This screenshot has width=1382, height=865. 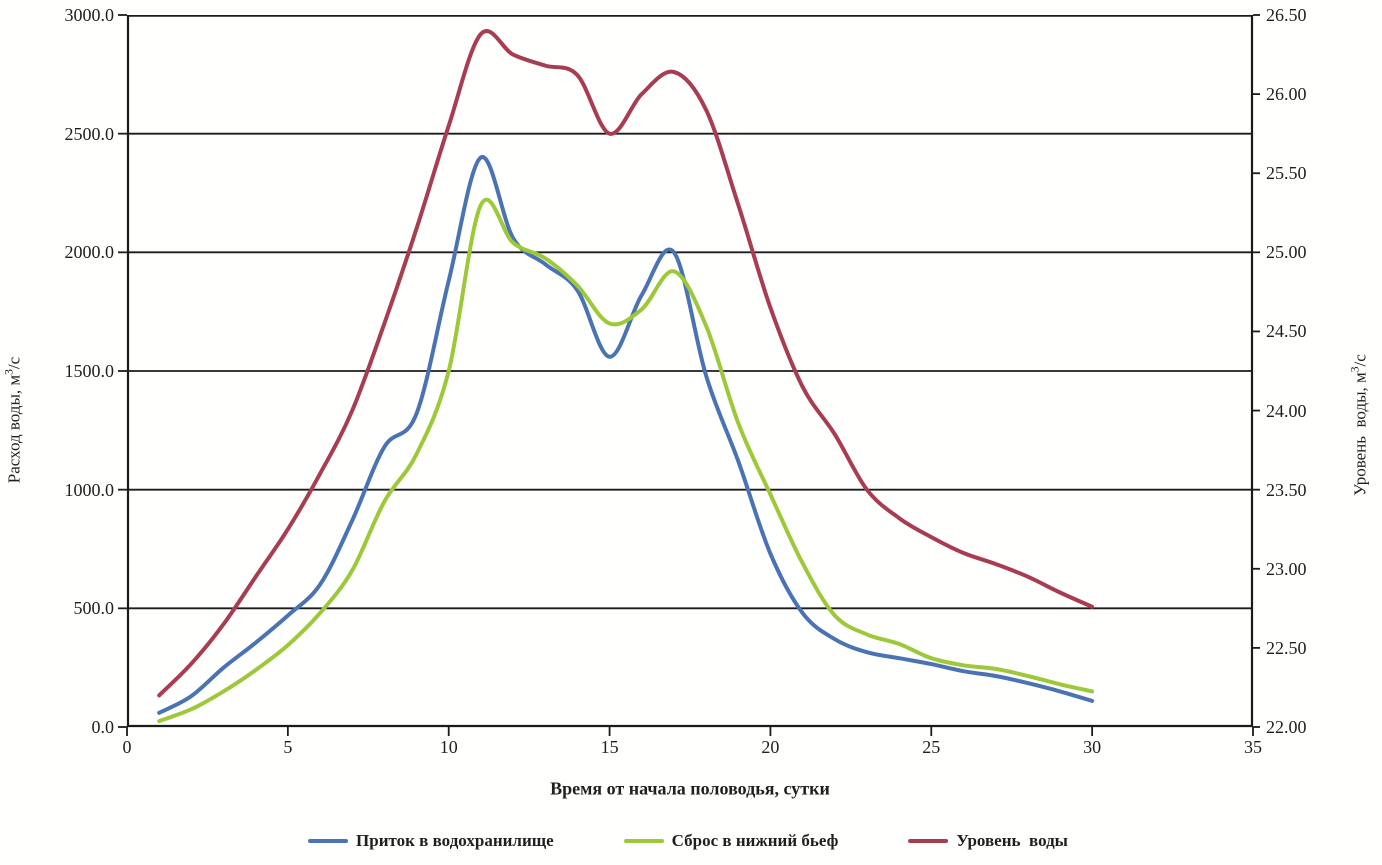 What do you see at coordinates (690, 788) in the screenshot?
I see `x-axis-title: Время от начала половодья, сутки` at bounding box center [690, 788].